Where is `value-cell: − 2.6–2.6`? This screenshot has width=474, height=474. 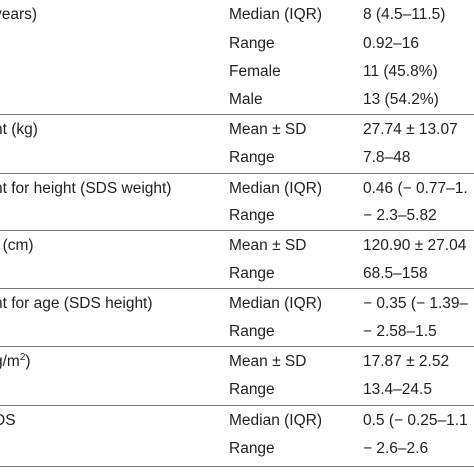
value-cell: − 2.6–2.6 is located at coordinates (396, 448).